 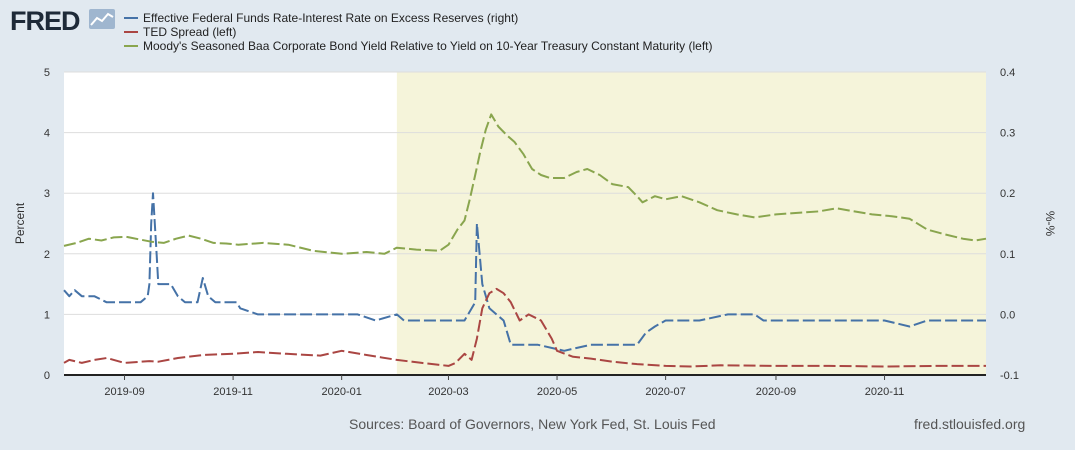 What do you see at coordinates (131, 46) in the screenshot?
I see `legend-swatch-green` at bounding box center [131, 46].